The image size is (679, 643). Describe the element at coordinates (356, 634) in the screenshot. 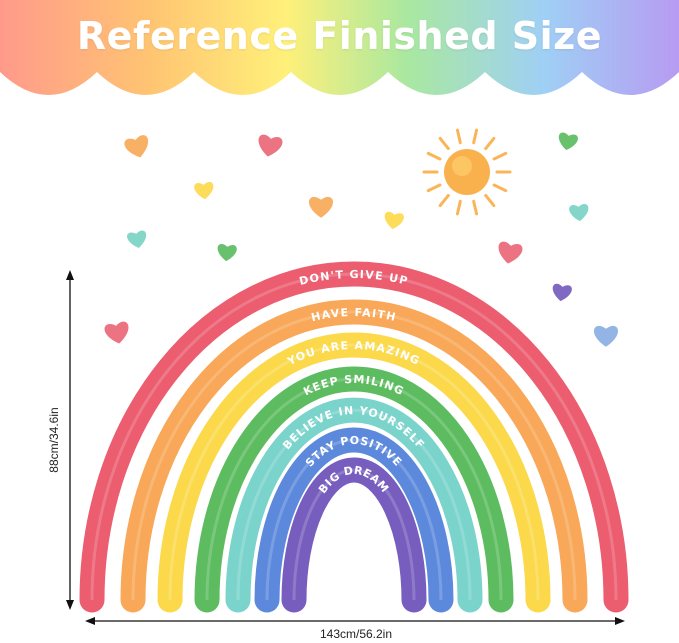

I see `width-dimension-label: 143cm/56.2in` at that location.